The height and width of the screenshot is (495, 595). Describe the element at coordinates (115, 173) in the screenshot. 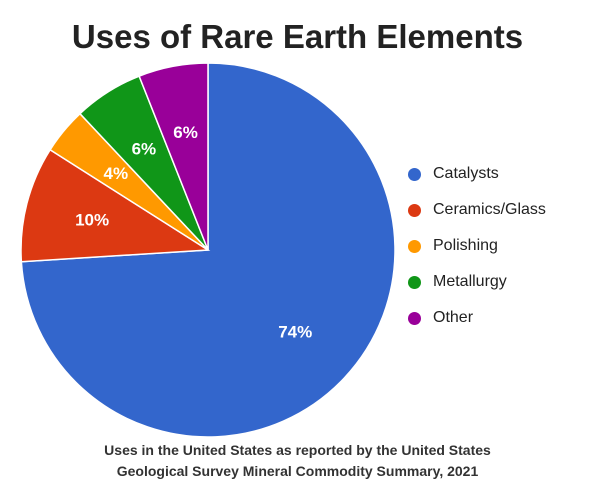

I see `pie-label-polishing: 4%` at that location.